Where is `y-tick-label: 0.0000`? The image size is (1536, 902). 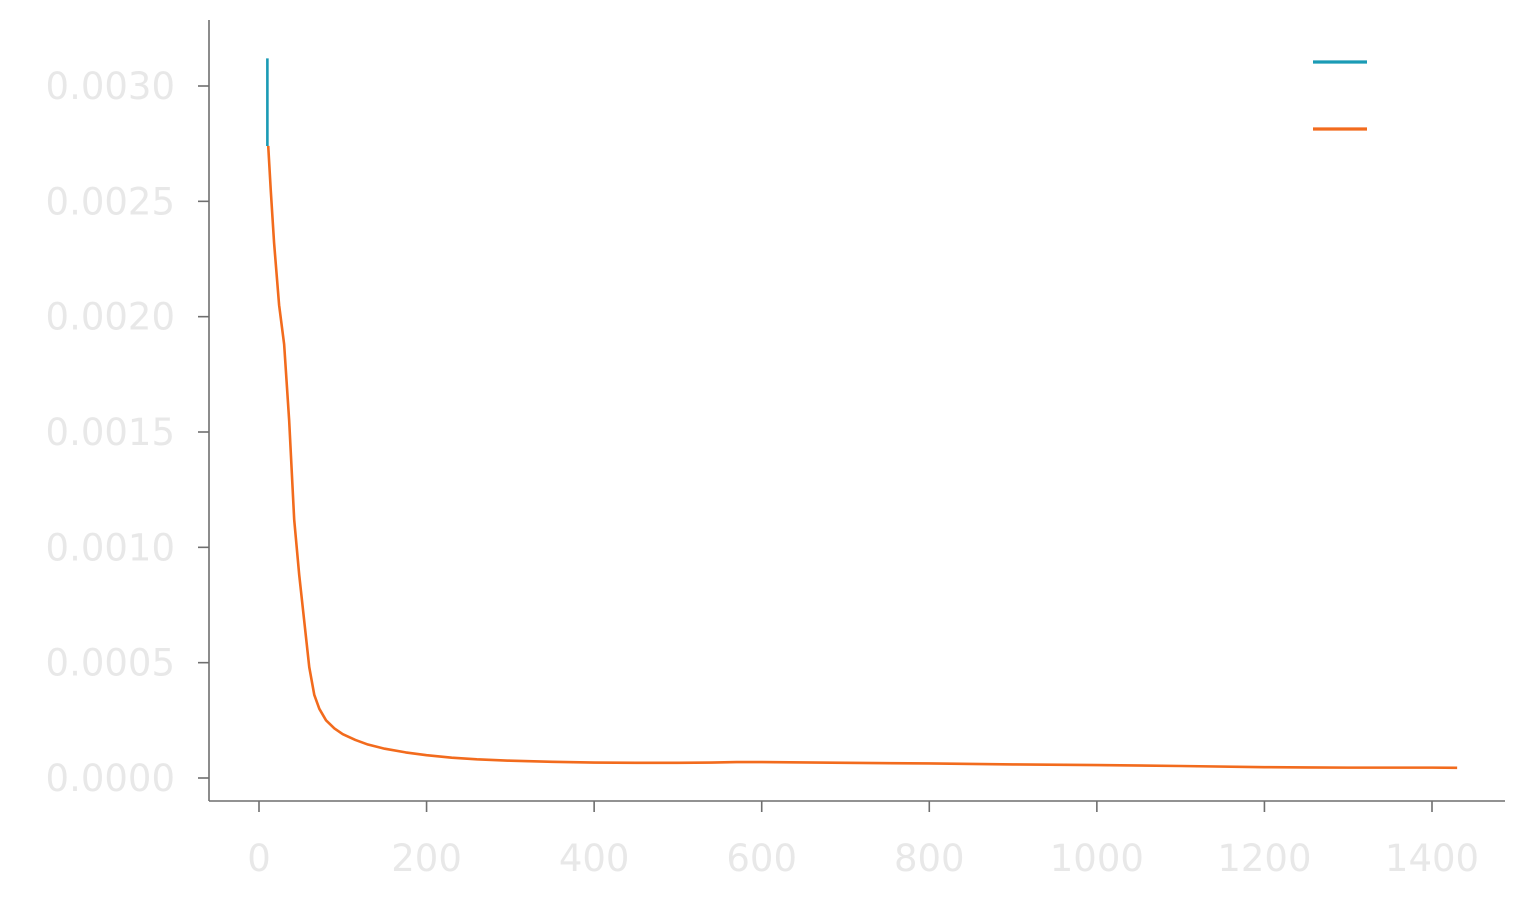
y-tick-label: 0.0000 is located at coordinates (110, 778).